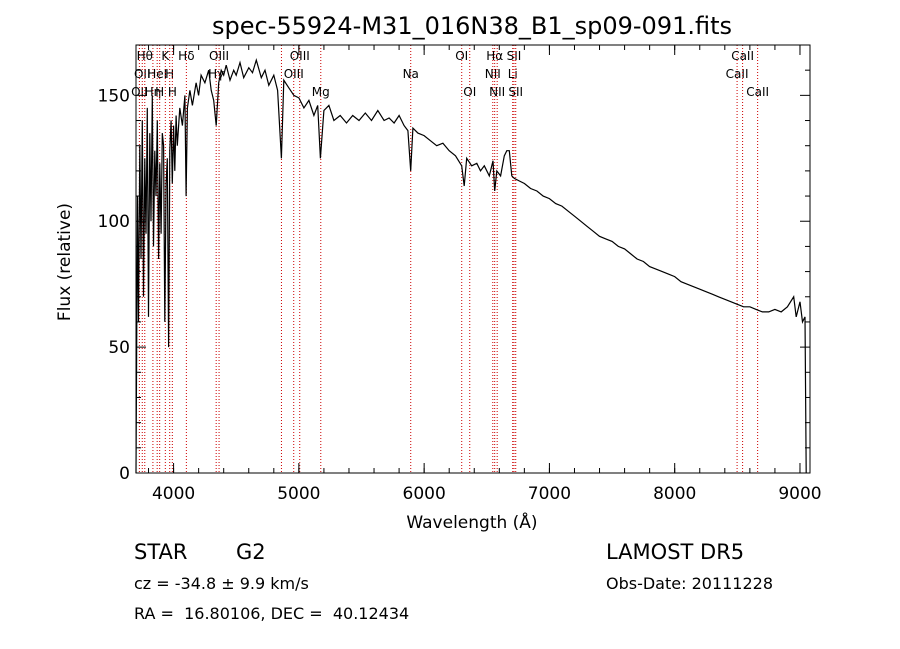 The image size is (900, 649). I want to click on y-axis-label: Flux (relative), so click(65, 262).